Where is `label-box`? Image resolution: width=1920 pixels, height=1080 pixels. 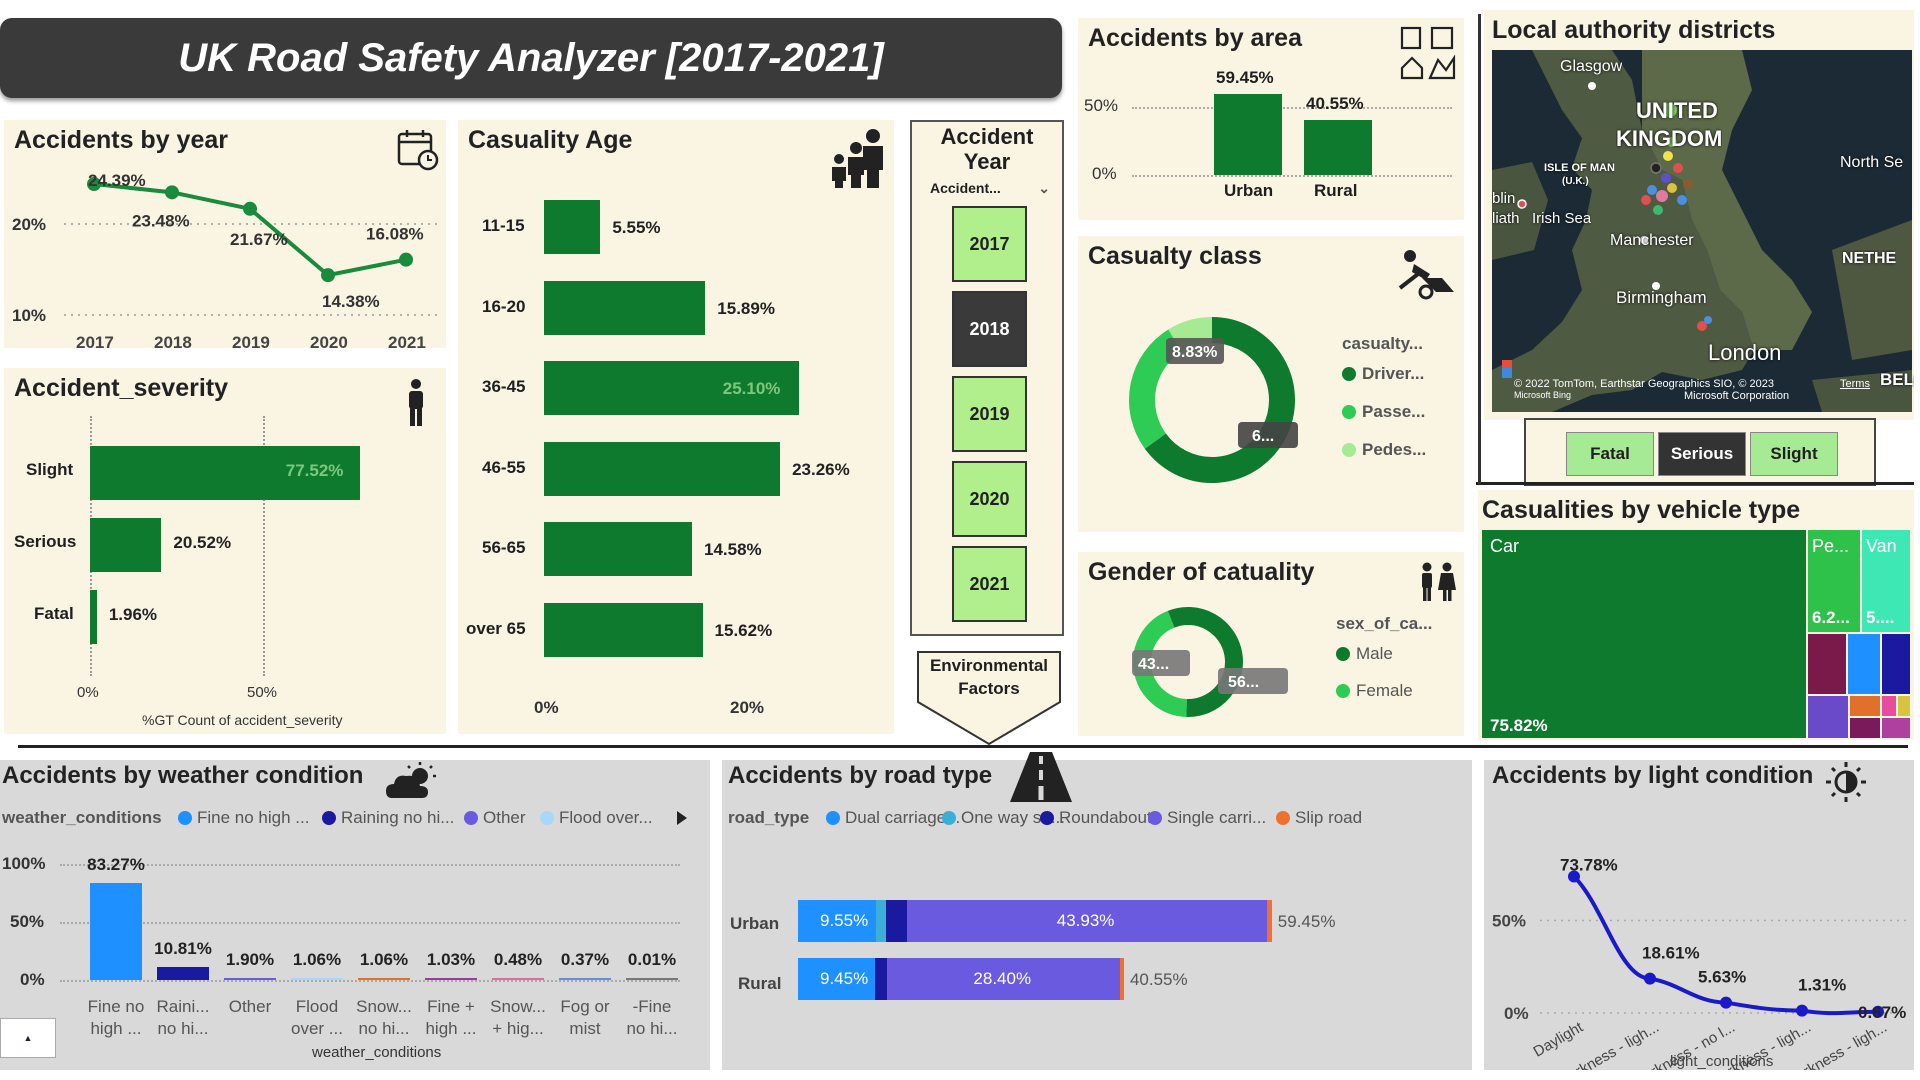 label-box is located at coordinates (1253, 681).